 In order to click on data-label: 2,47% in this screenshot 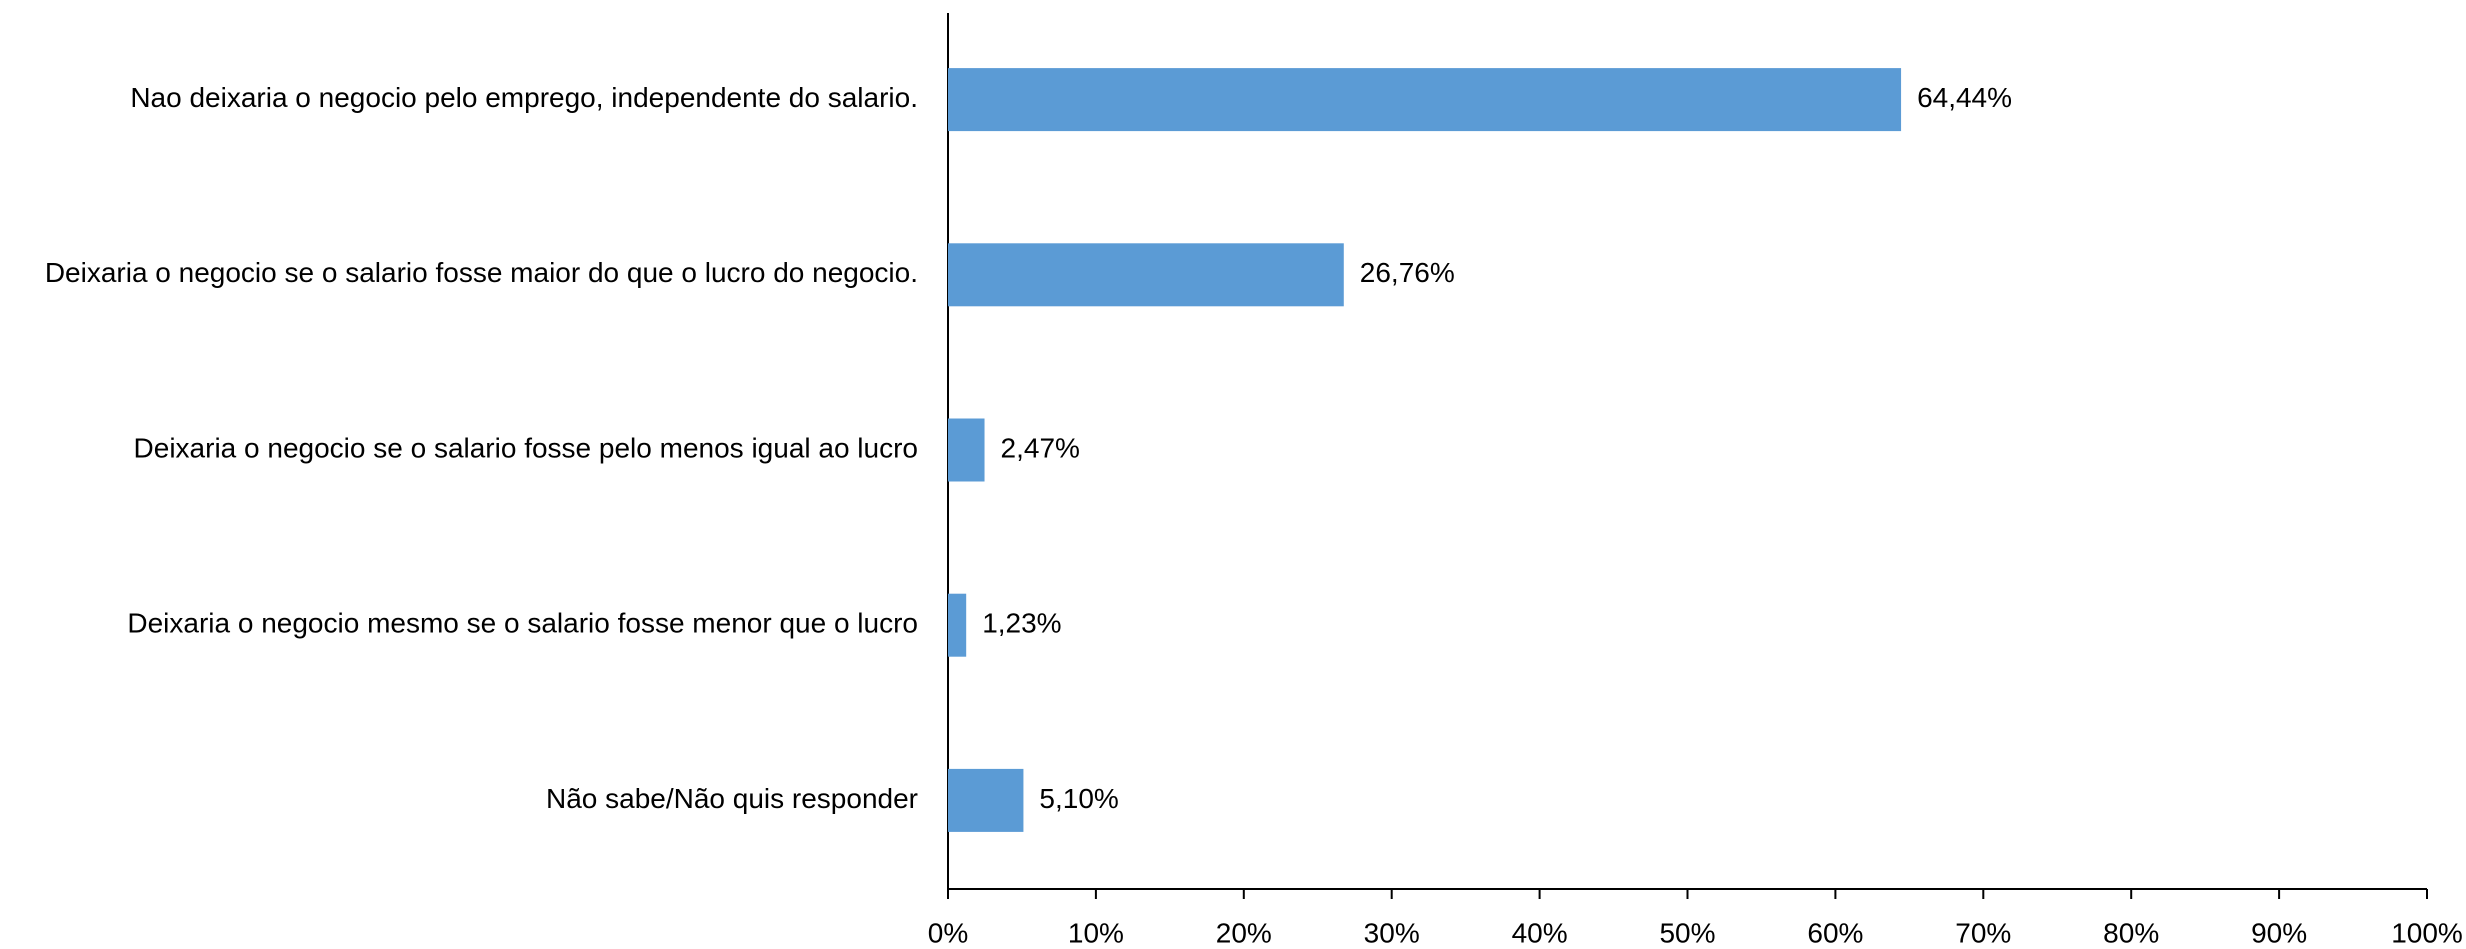, I will do `click(1040, 447)`.